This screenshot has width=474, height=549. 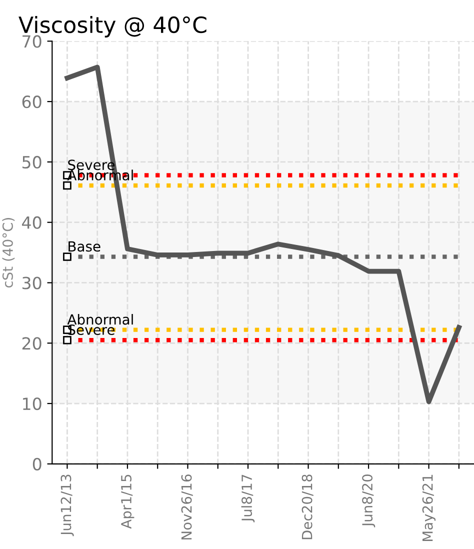 What do you see at coordinates (84, 246) in the screenshot?
I see `ref-line-label: Base` at bounding box center [84, 246].